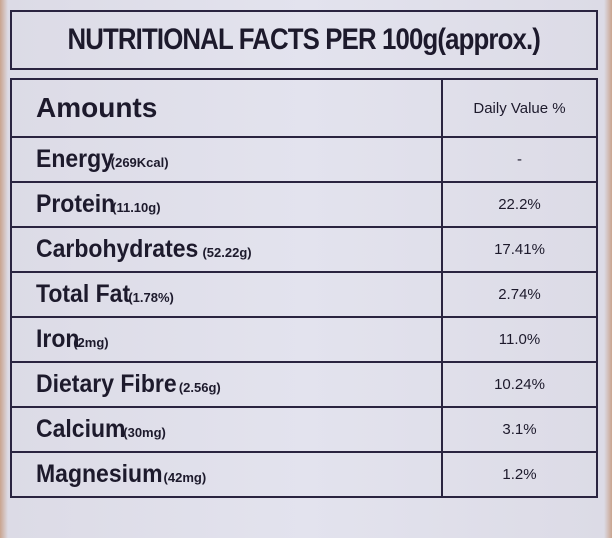  I want to click on nutrient-amount: (1.78%), so click(151, 297).